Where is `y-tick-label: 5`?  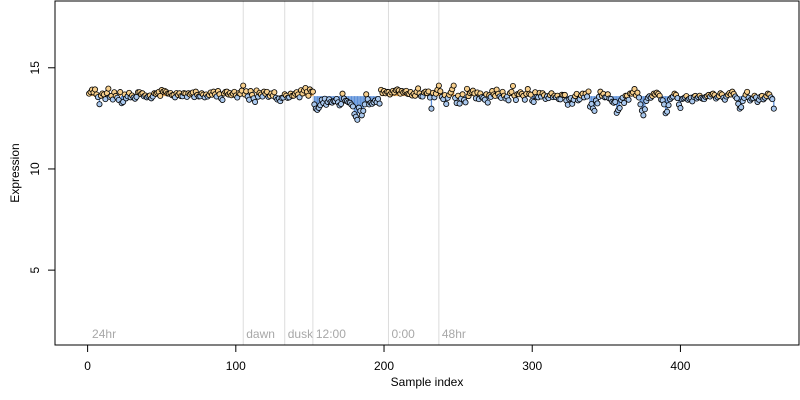 y-tick-label: 5 is located at coordinates (35, 269).